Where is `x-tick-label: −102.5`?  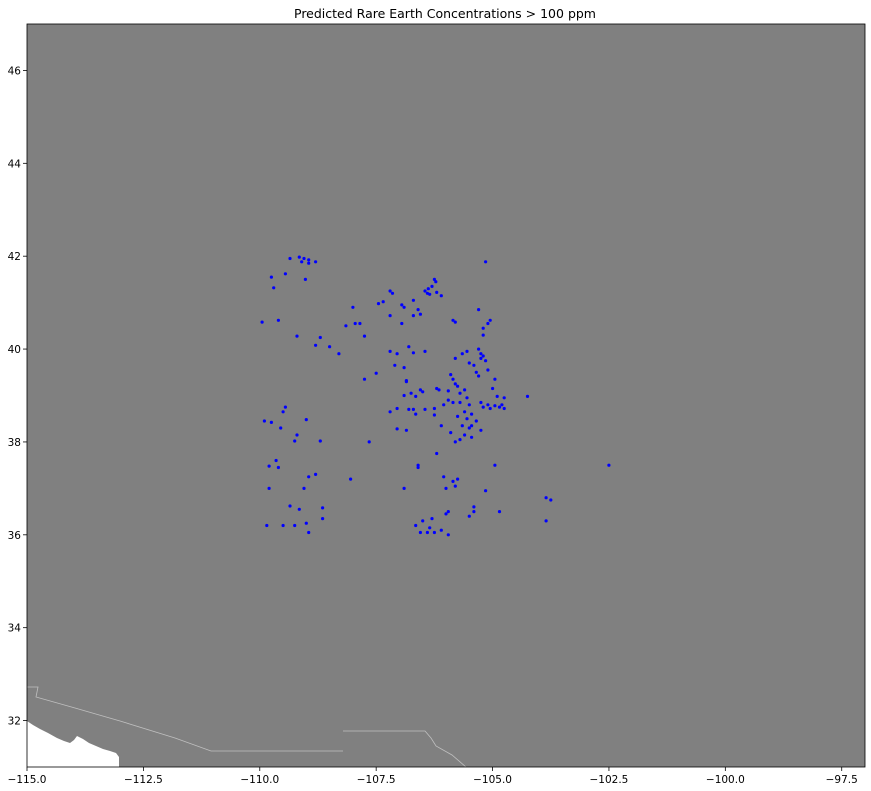 x-tick-label: −102.5 is located at coordinates (609, 780).